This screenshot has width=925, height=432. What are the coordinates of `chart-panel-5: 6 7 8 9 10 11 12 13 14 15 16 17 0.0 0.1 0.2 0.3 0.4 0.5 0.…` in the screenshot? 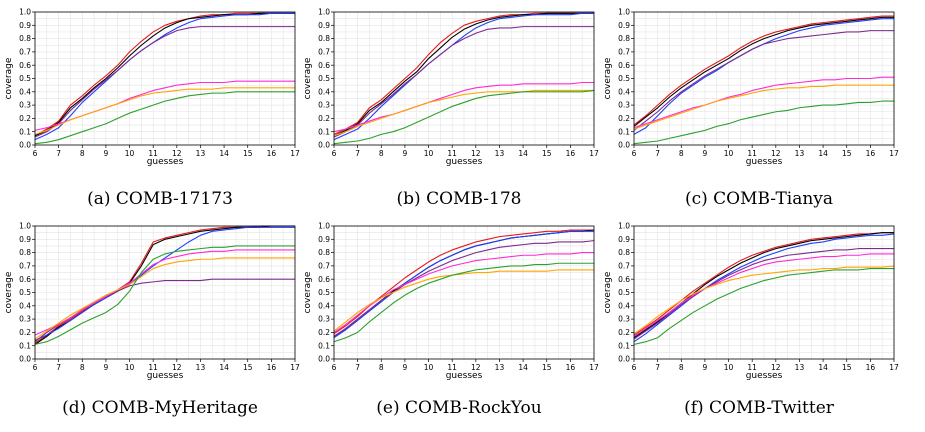 It's located at (751, 320).